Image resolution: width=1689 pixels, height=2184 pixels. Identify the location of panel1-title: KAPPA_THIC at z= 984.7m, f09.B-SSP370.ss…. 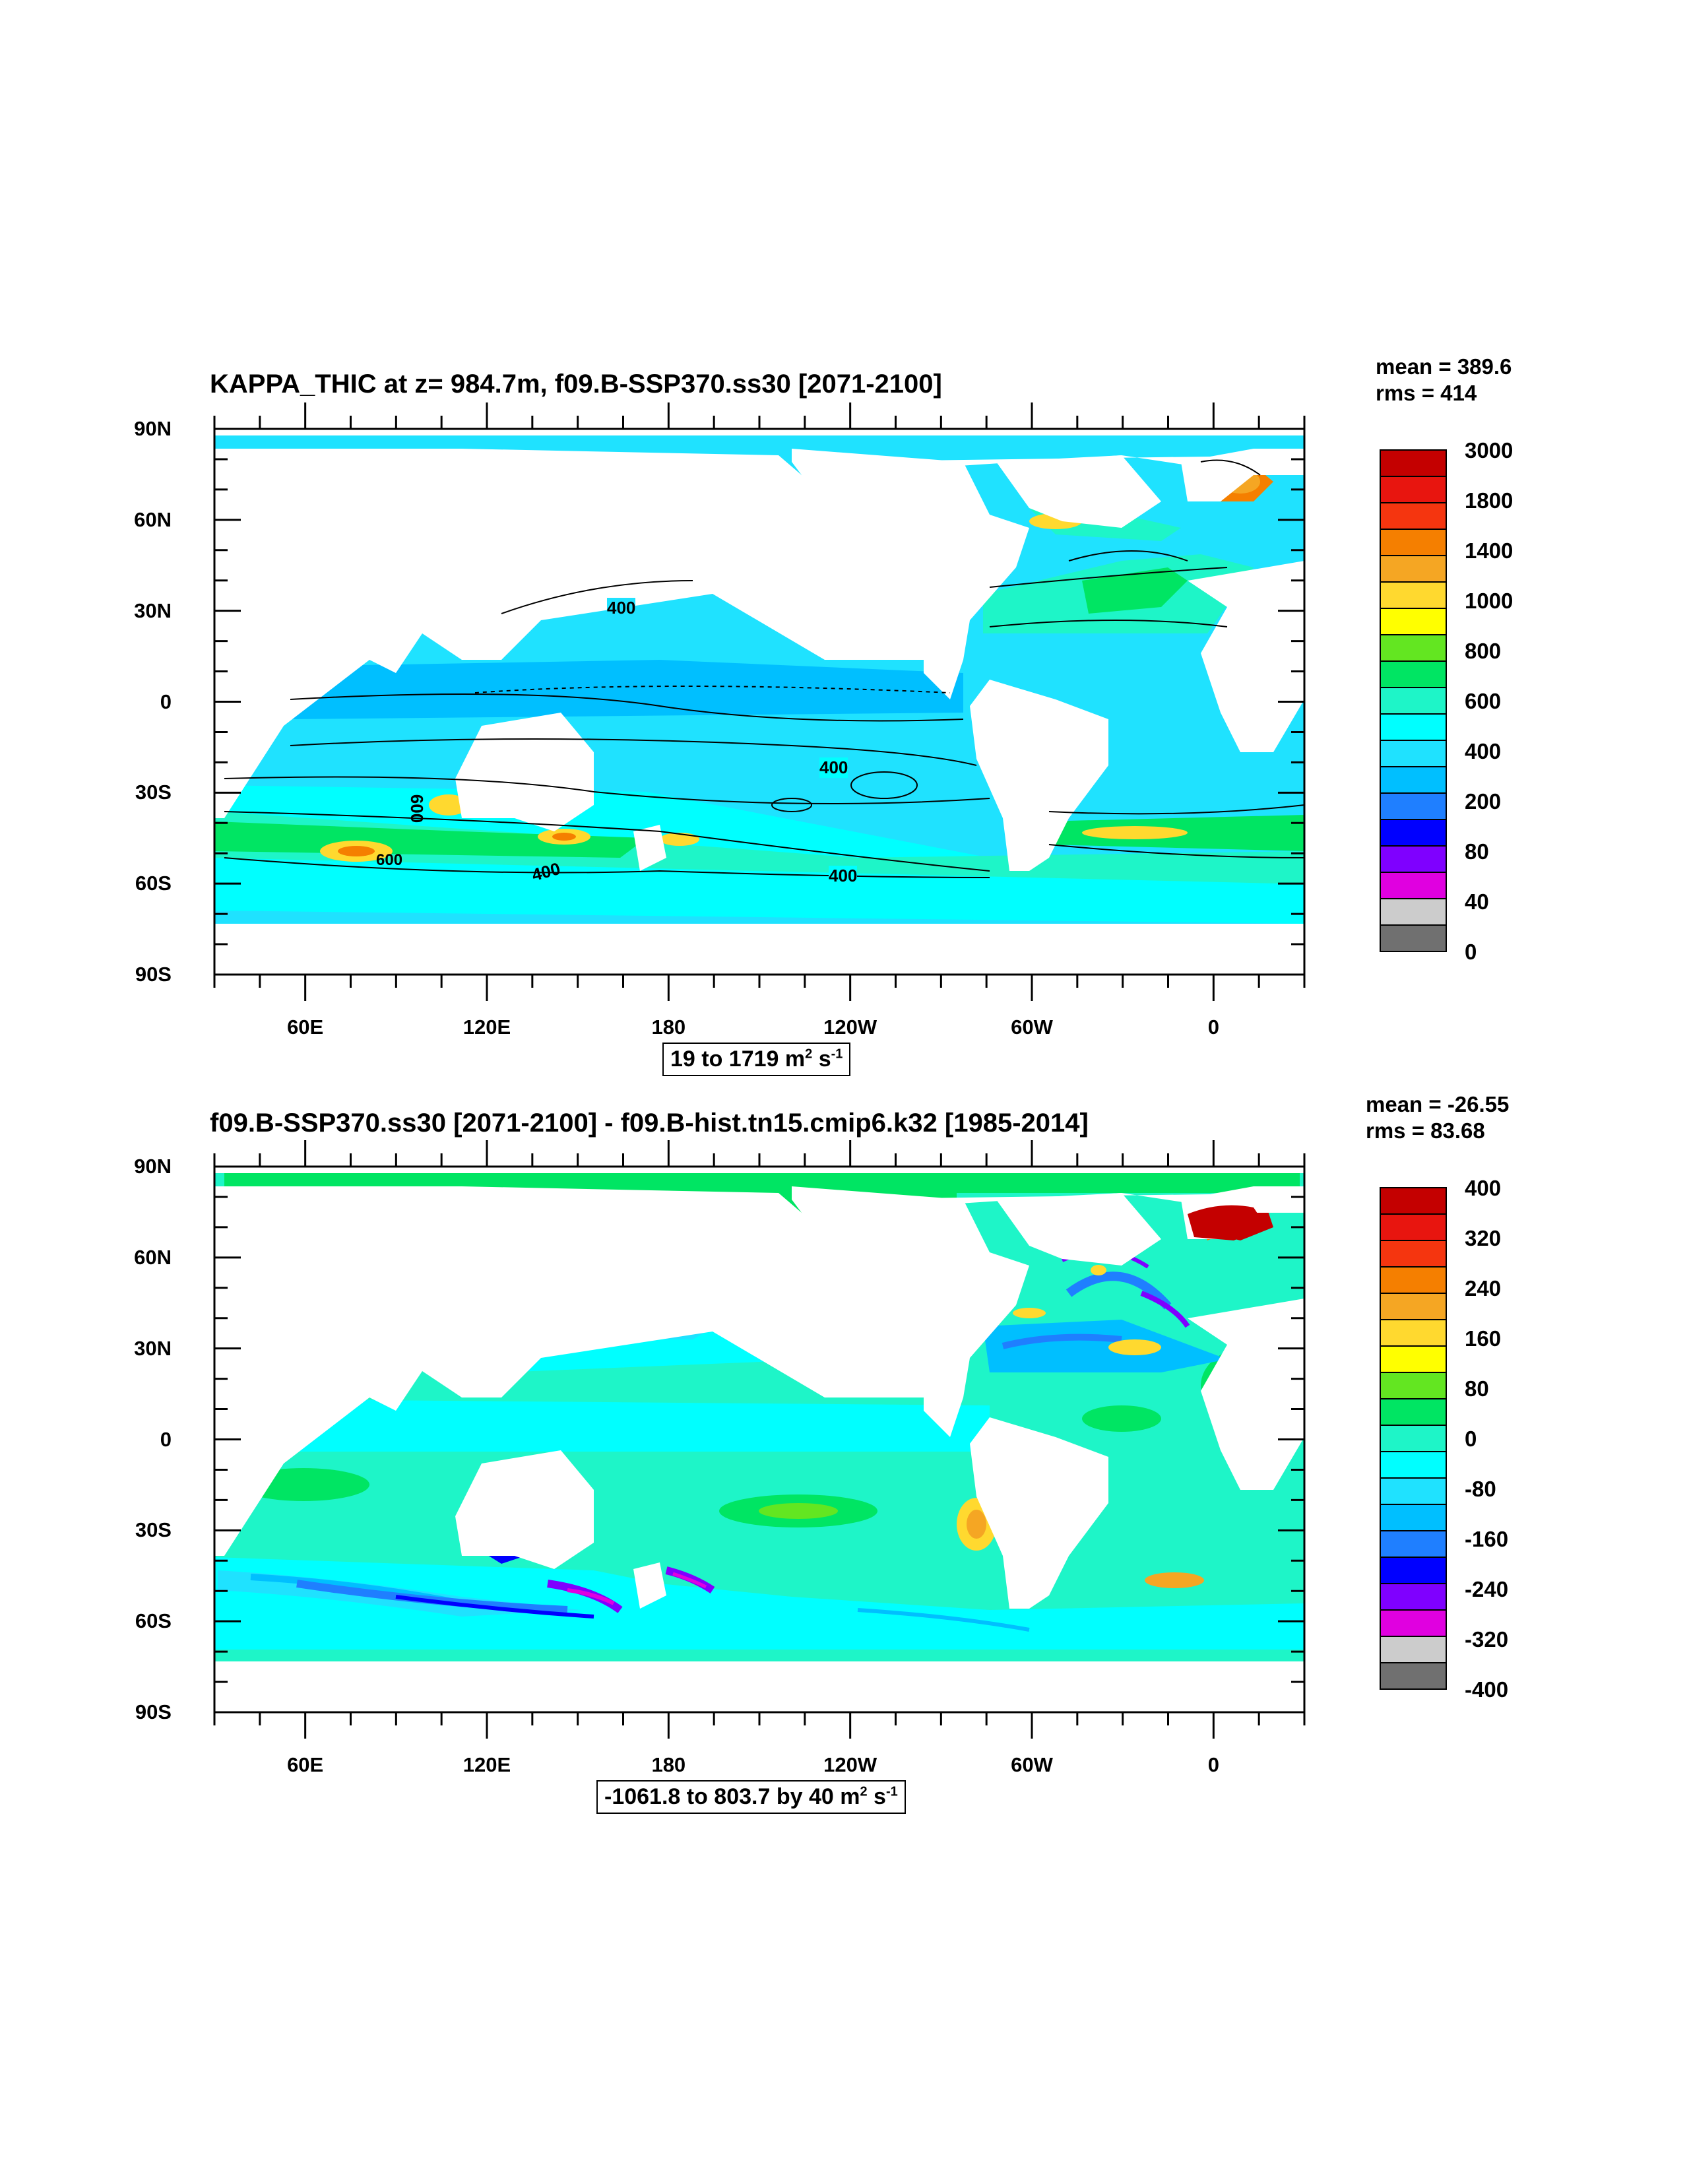
(576, 384).